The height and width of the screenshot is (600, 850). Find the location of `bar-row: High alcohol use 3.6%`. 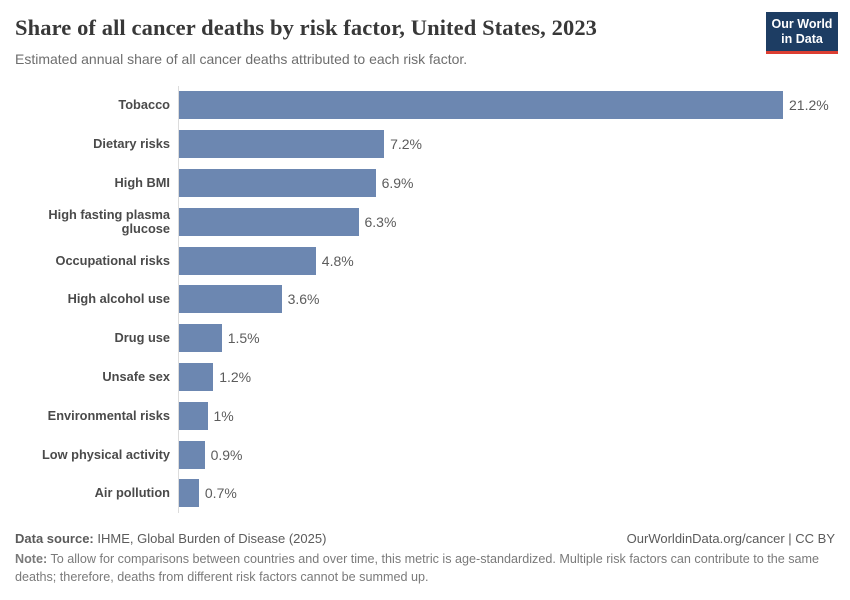

bar-row: High alcohol use 3.6% is located at coordinates (425, 299).